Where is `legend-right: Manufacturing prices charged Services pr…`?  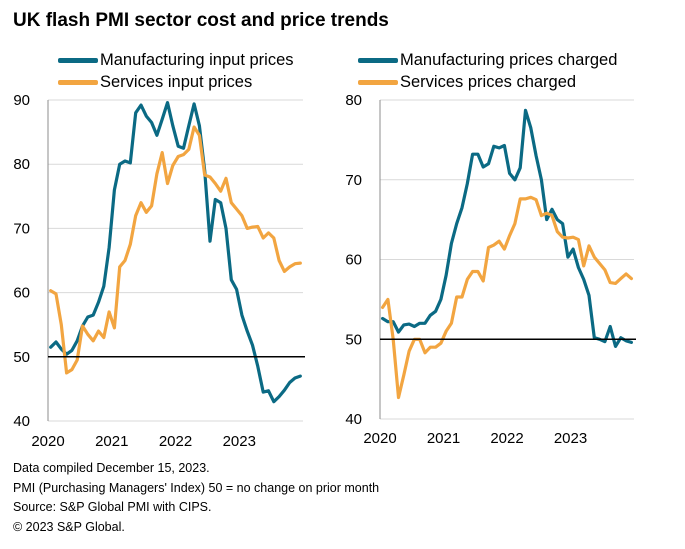 legend-right: Manufacturing prices charged Services pr… is located at coordinates (487, 71).